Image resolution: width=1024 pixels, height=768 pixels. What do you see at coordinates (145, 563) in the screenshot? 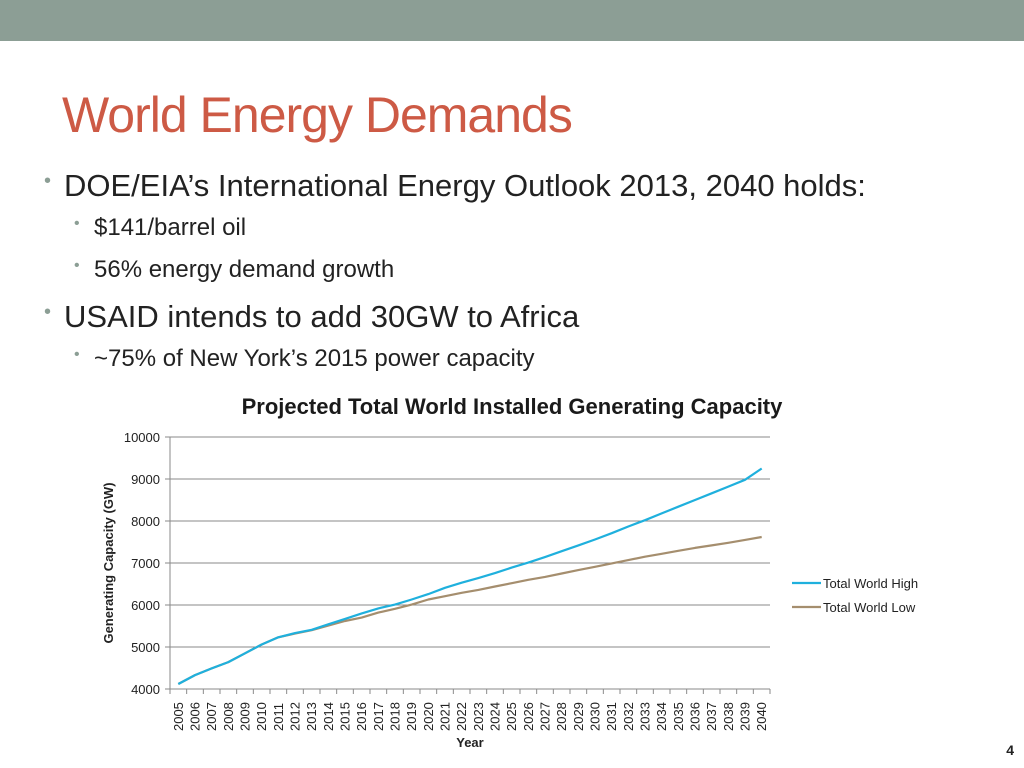
I see `y-tick-label: 7000` at bounding box center [145, 563].